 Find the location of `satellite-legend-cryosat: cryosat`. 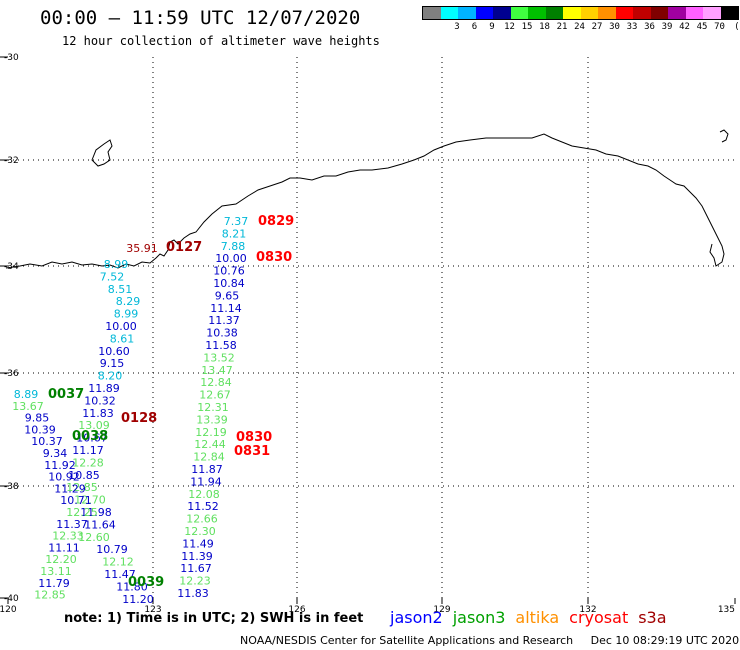

satellite-legend-cryosat: cryosat is located at coordinates (599, 617).